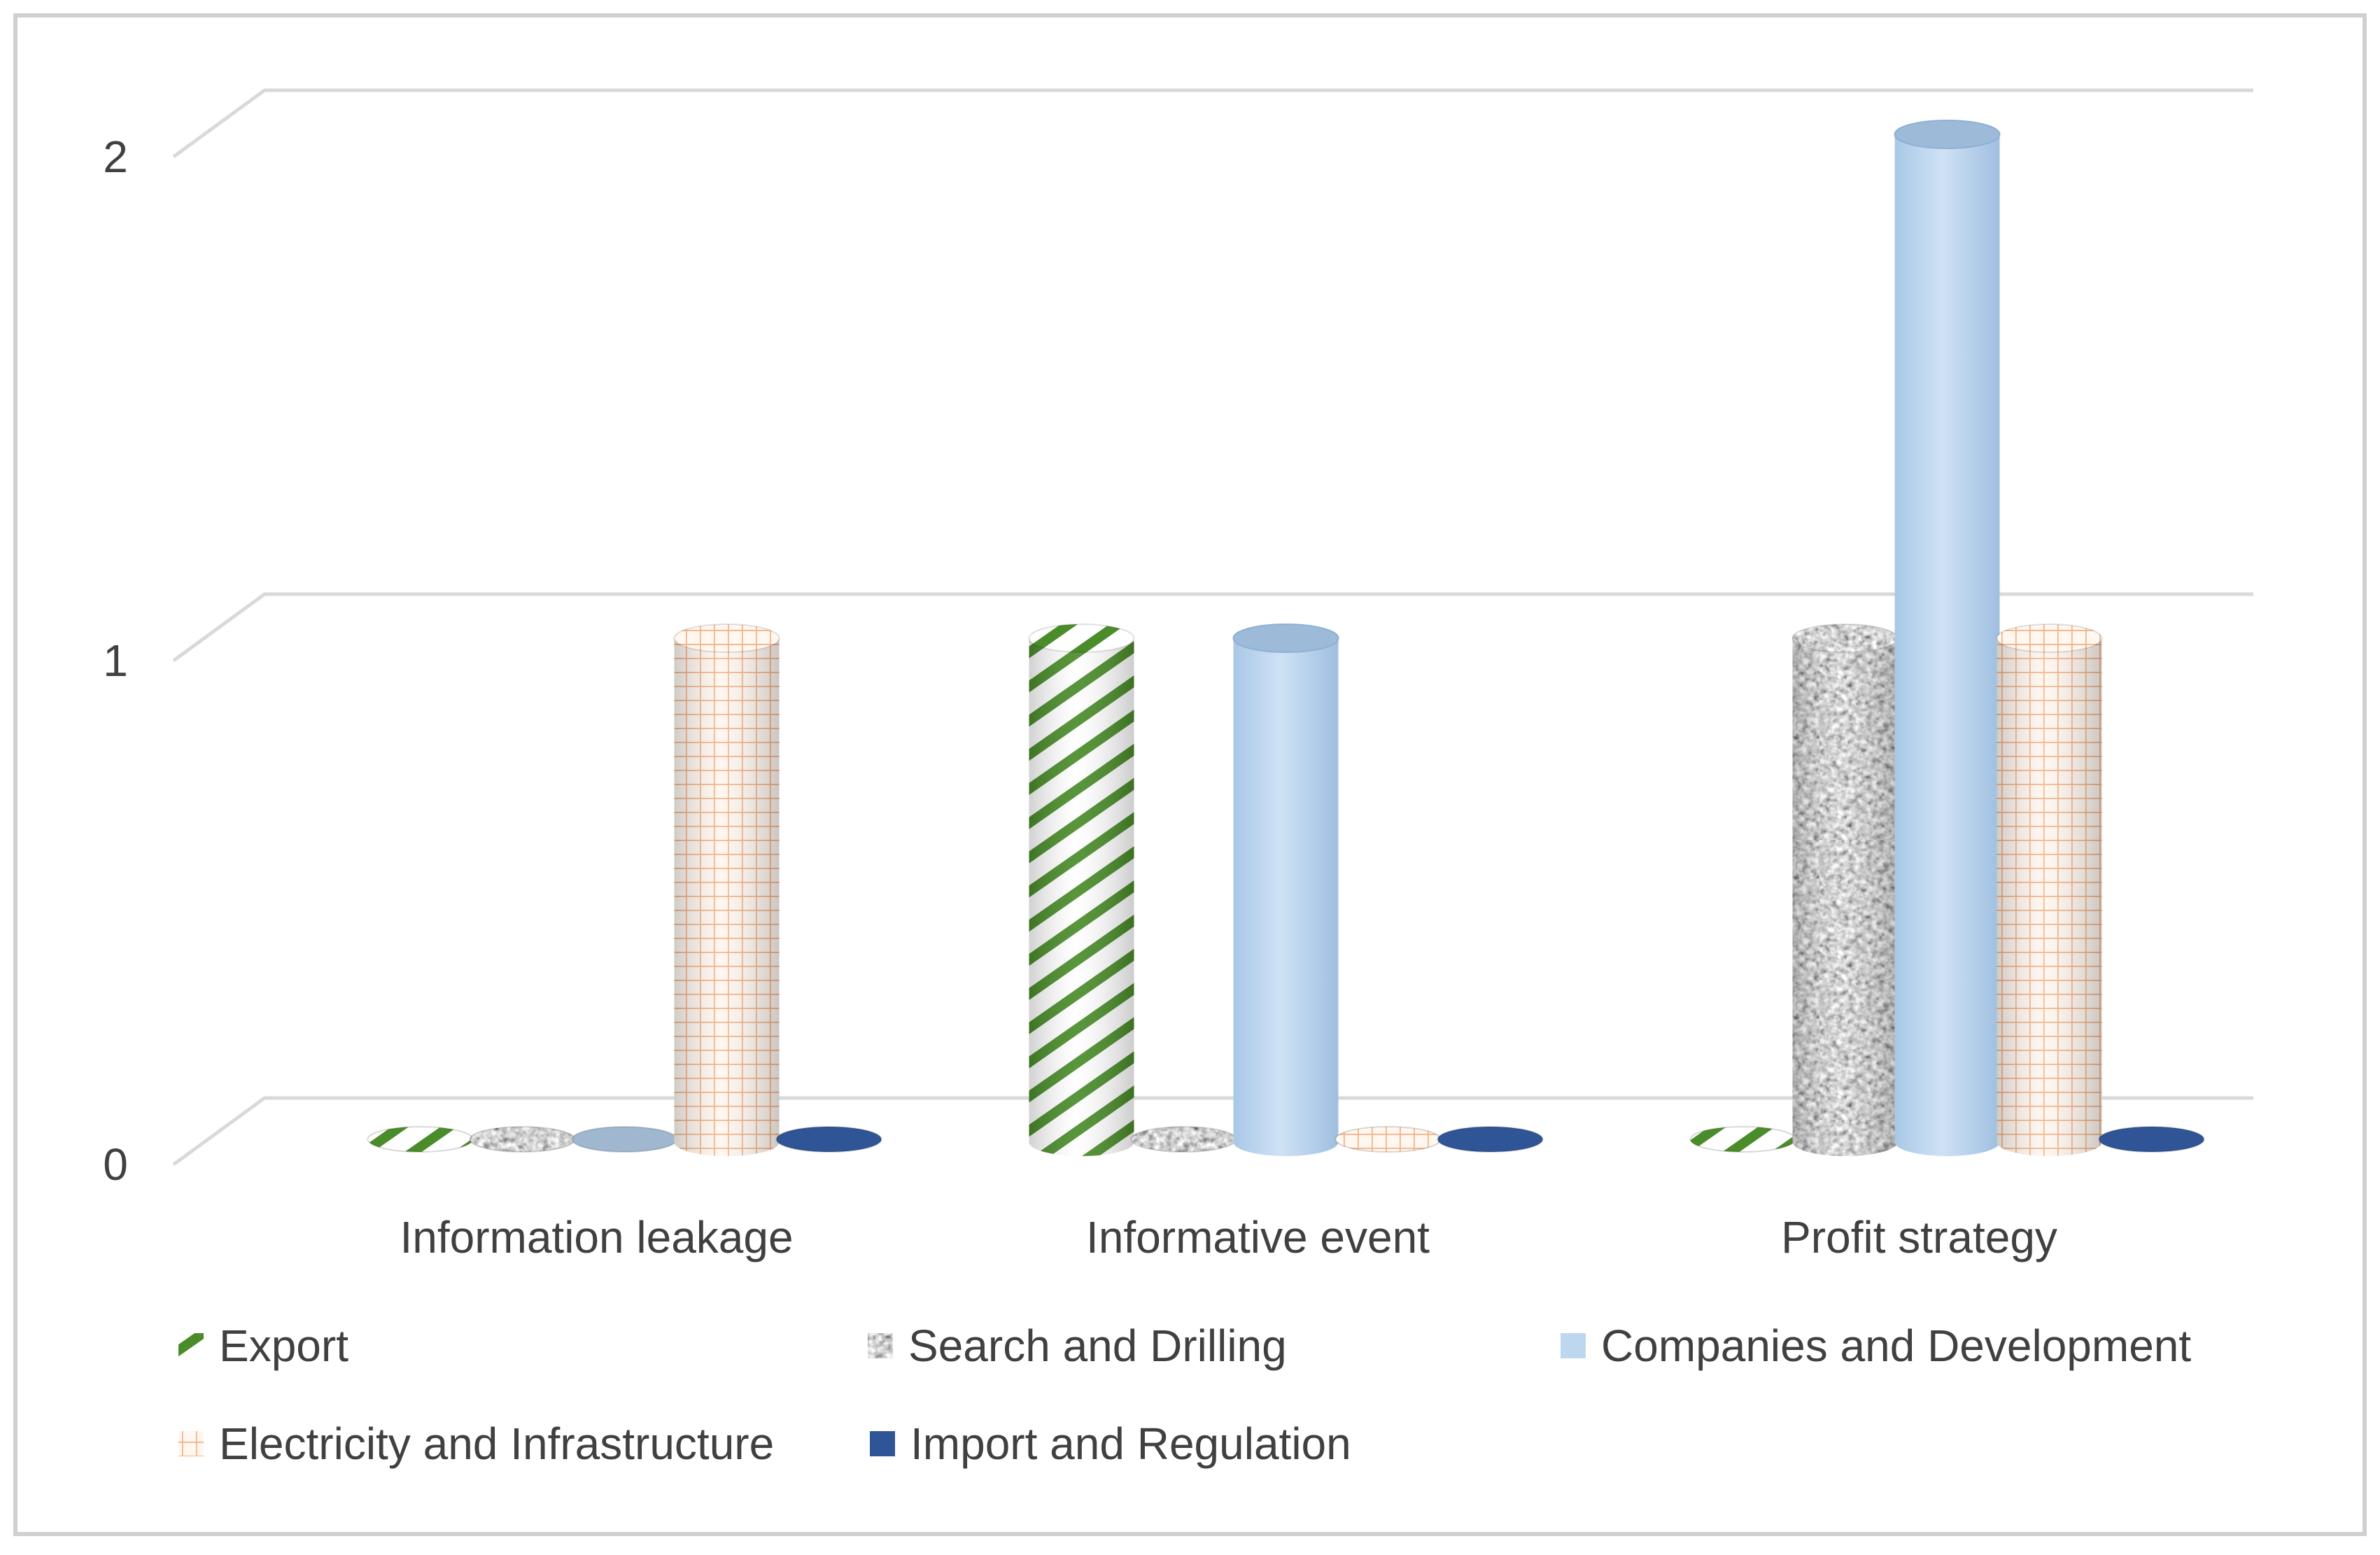  Describe the element at coordinates (1947, 638) in the screenshot. I see `bar-companies-and-development-profit-strategy` at that location.